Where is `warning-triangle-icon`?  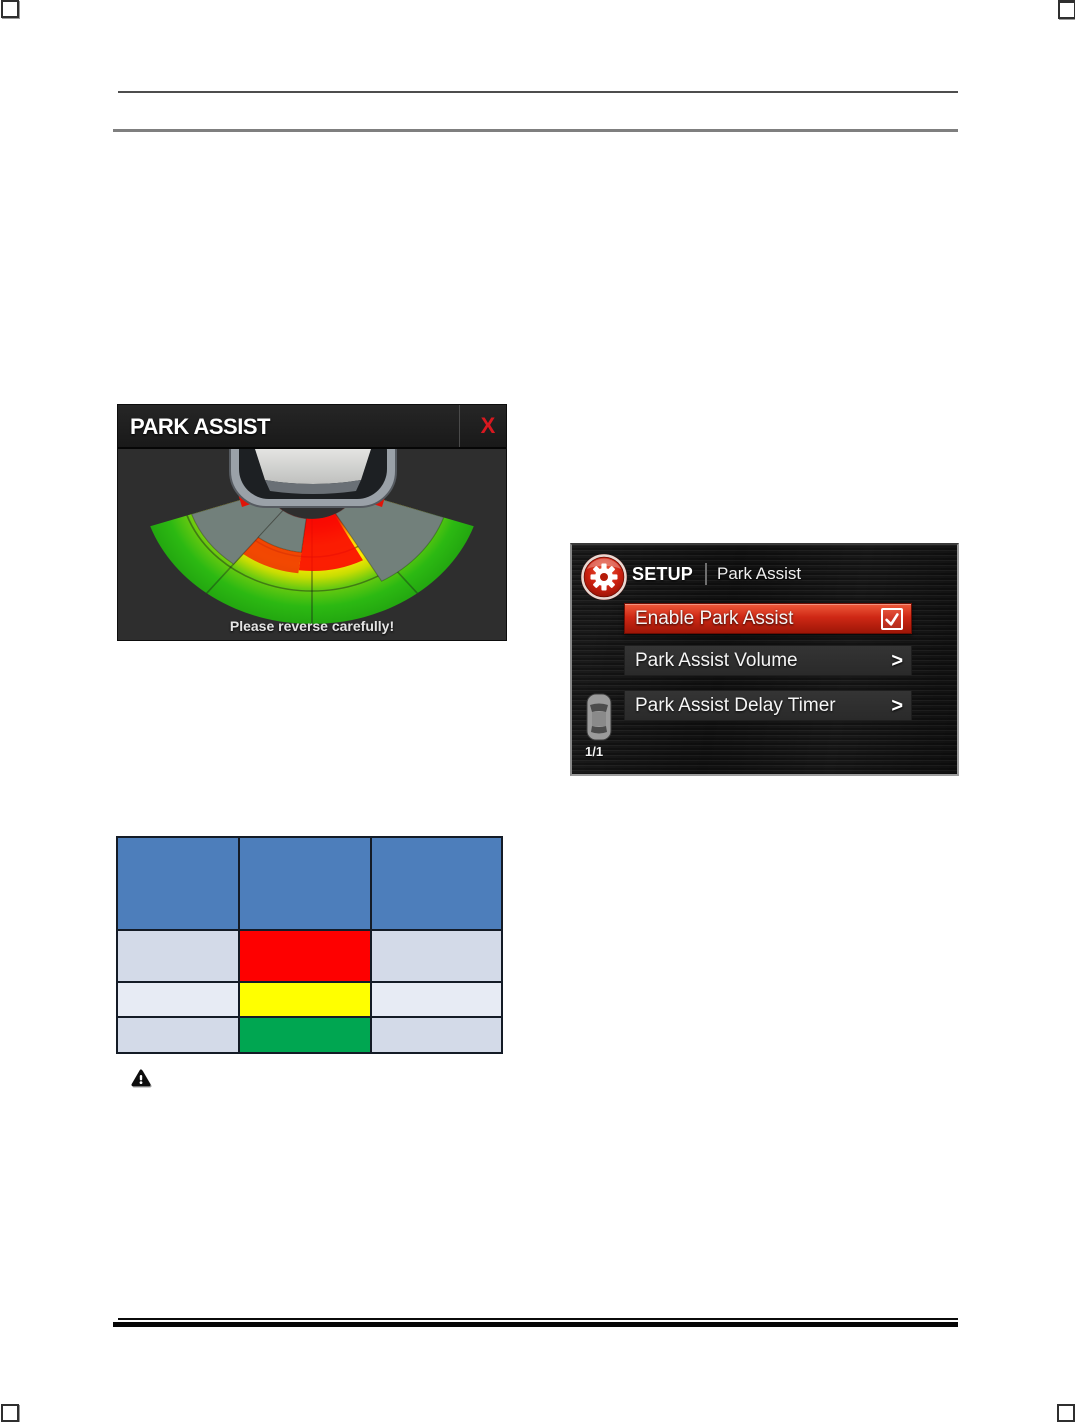
warning-triangle-icon is located at coordinates (141, 1078).